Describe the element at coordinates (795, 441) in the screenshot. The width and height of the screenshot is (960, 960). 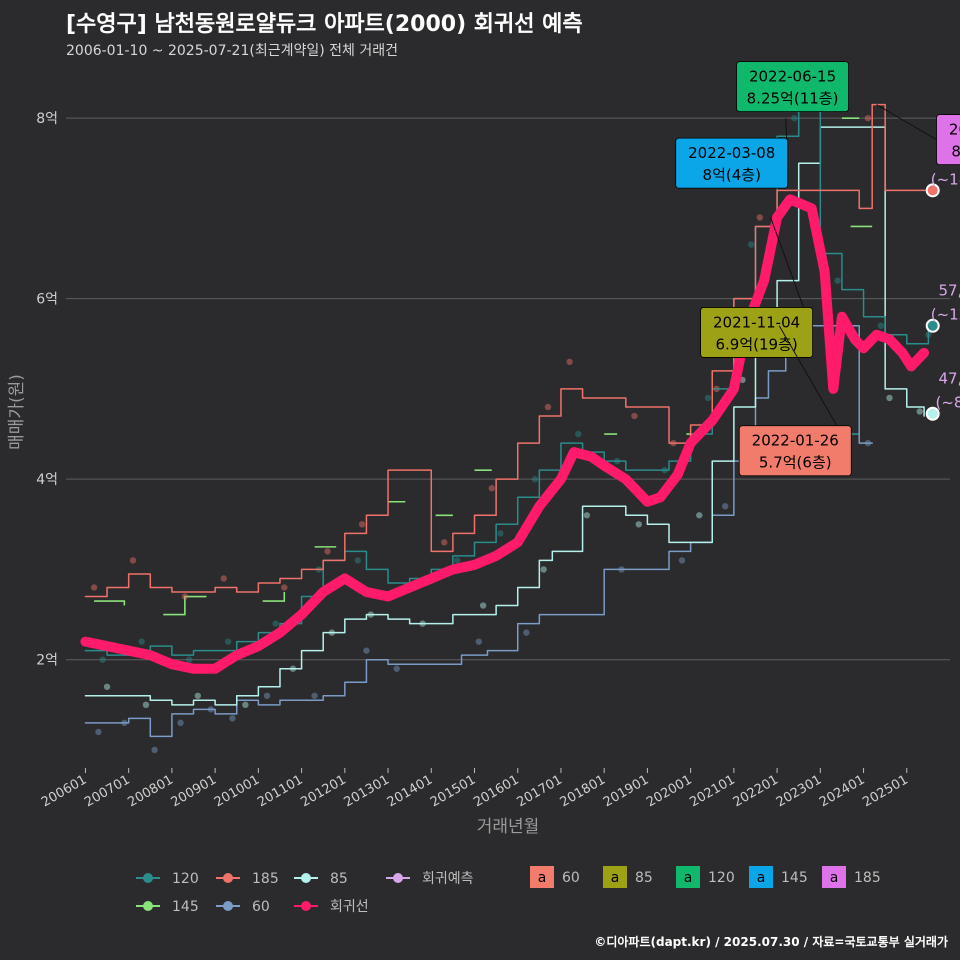
I see `callout-date: 2022-01-26` at that location.